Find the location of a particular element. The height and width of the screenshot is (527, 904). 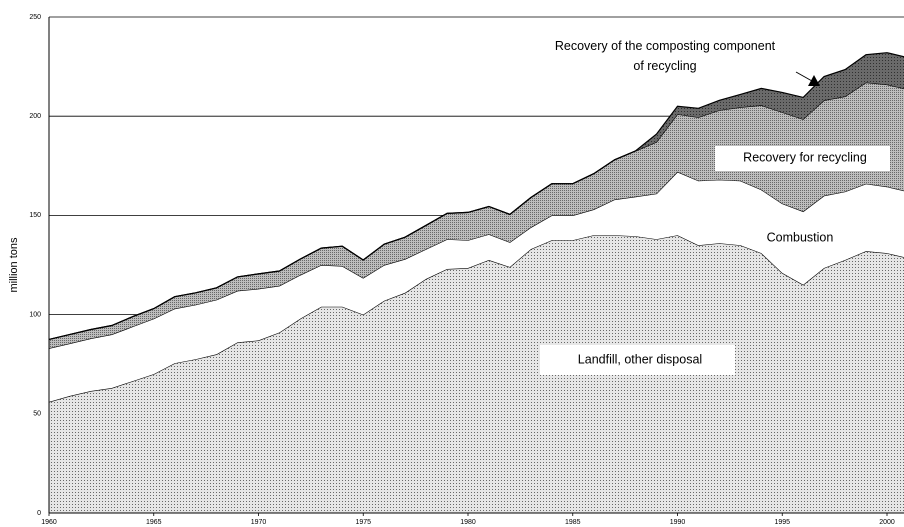

series-label: Landfill, other disposal is located at coordinates (640, 359).